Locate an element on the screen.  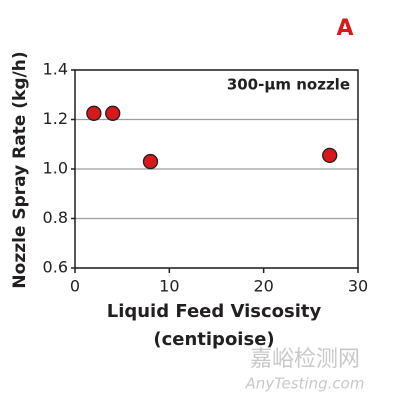
watermark: AnyTesting.com is located at coordinates (305, 384).